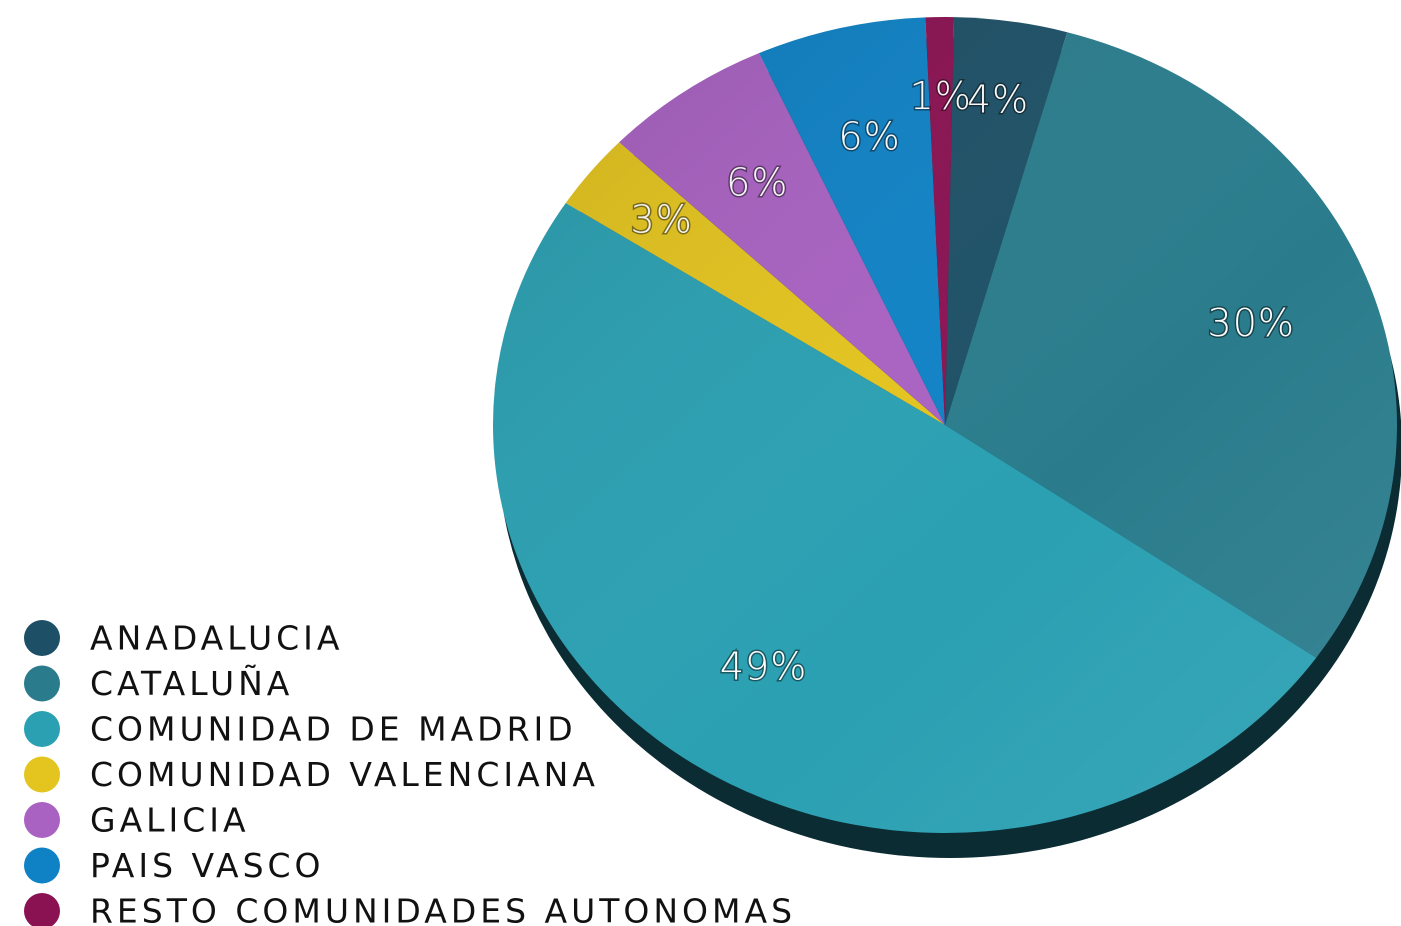  What do you see at coordinates (763, 666) in the screenshot?
I see `slice-label: 49%` at bounding box center [763, 666].